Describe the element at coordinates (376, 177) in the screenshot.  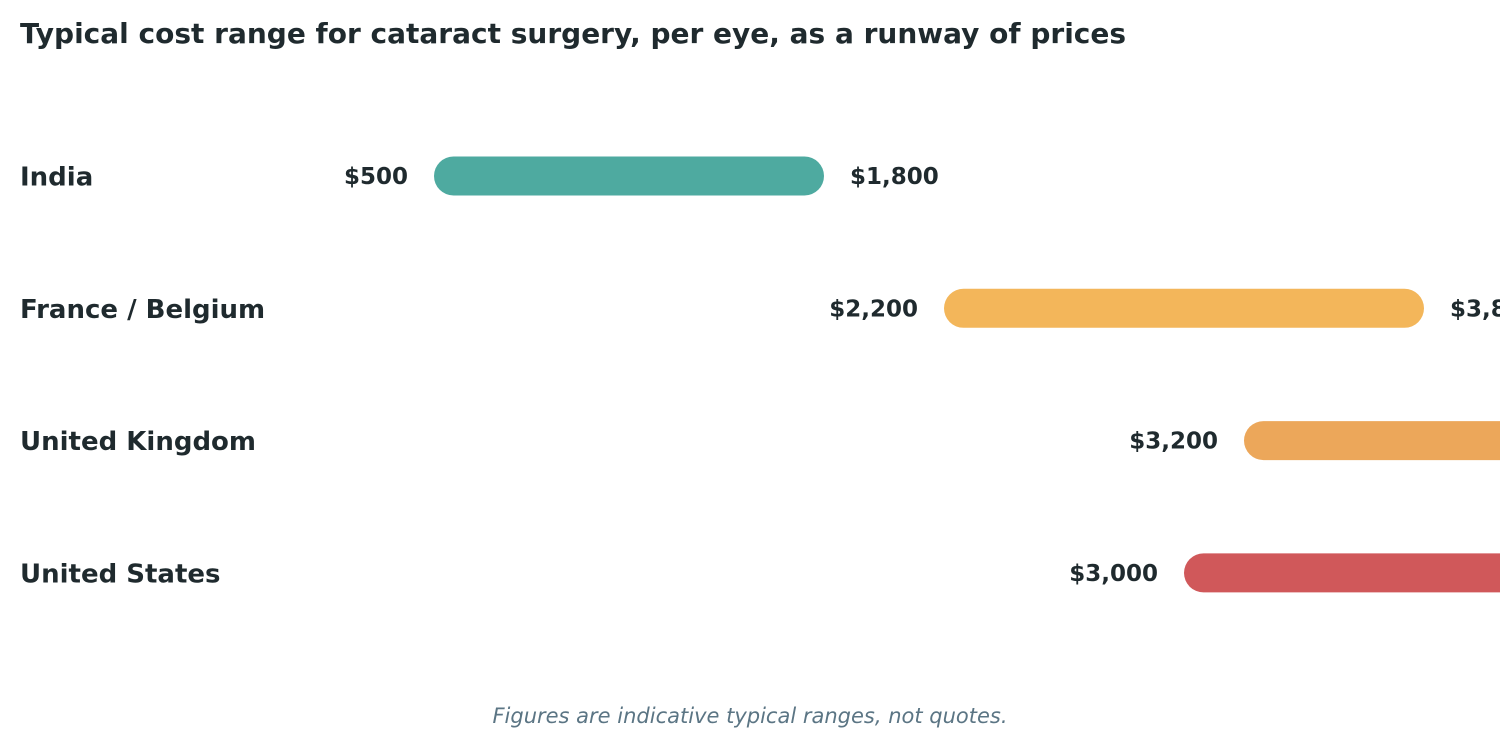
I see `low-value-label: $500` at that location.